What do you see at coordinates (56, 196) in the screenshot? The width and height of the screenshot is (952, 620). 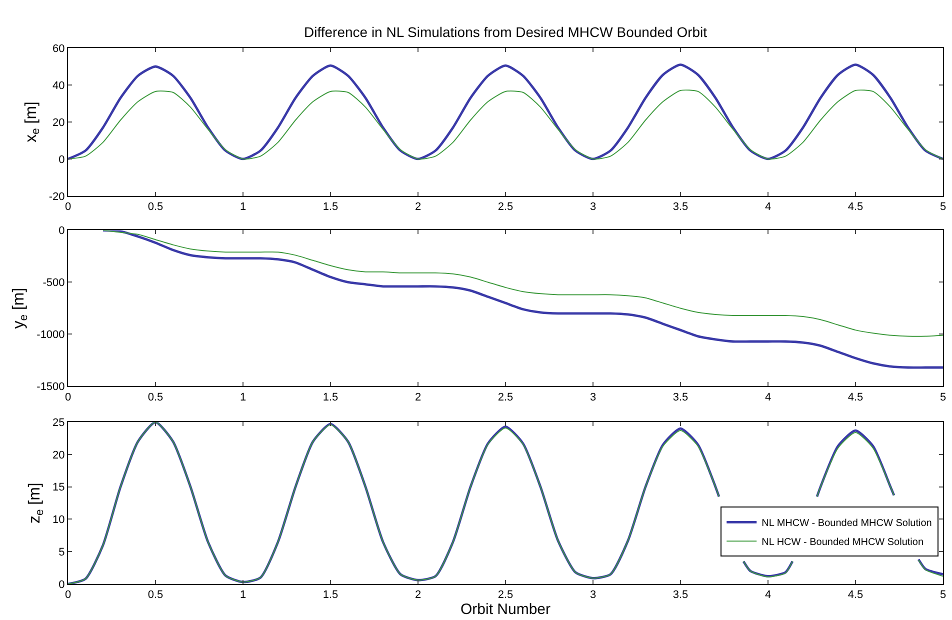 I see `y-tick-label: -20` at bounding box center [56, 196].